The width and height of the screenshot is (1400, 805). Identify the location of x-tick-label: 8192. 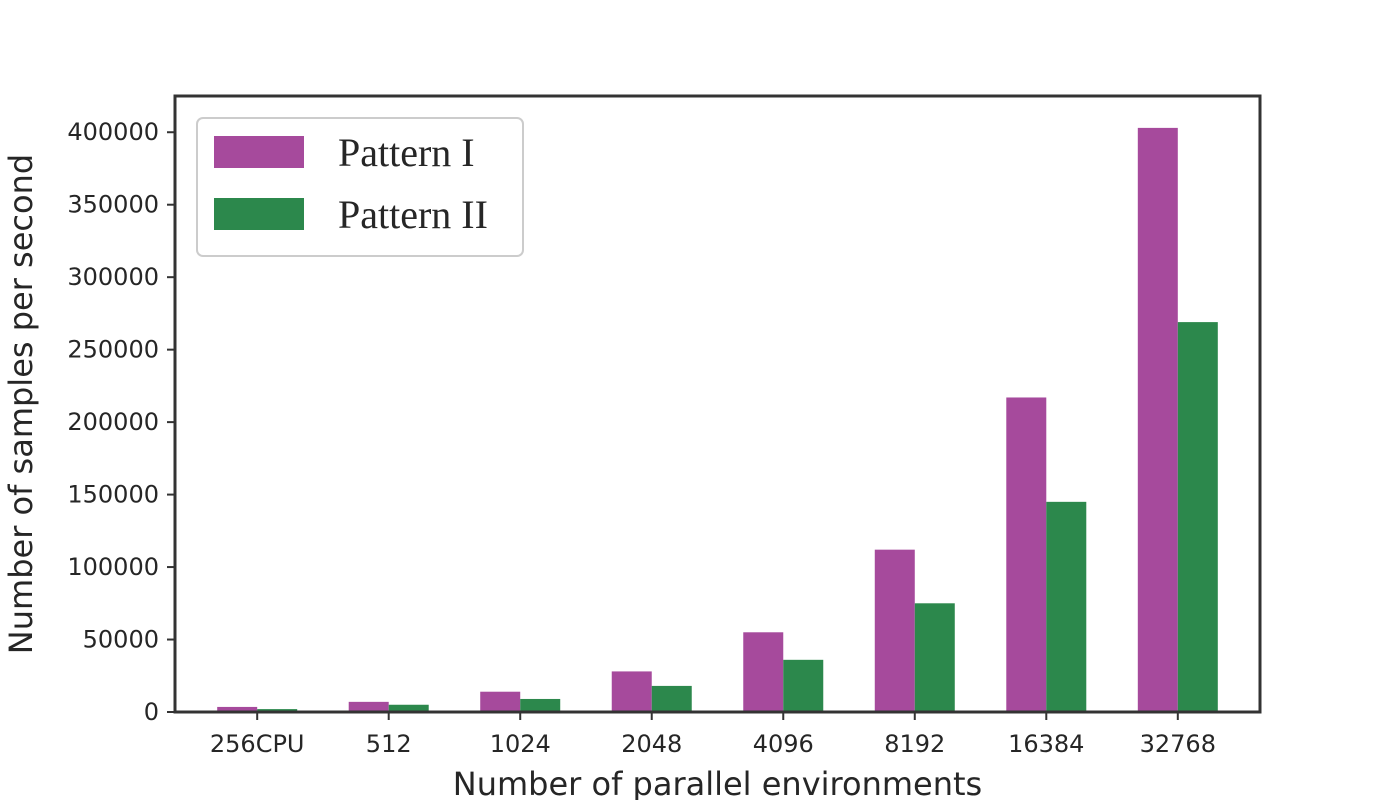
(914, 744).